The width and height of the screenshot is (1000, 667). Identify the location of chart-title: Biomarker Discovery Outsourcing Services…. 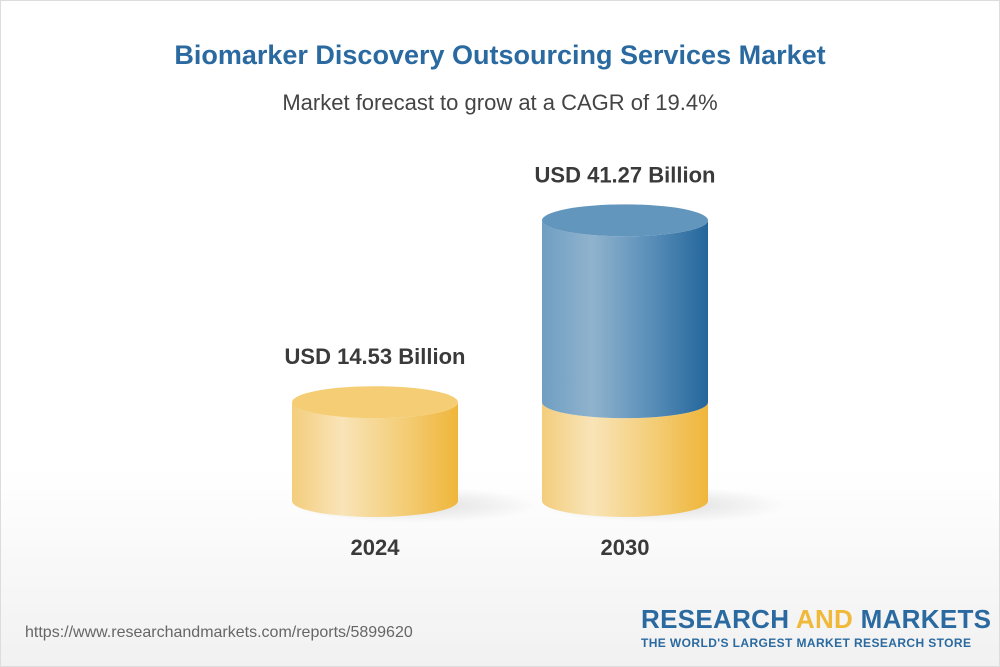
(500, 55).